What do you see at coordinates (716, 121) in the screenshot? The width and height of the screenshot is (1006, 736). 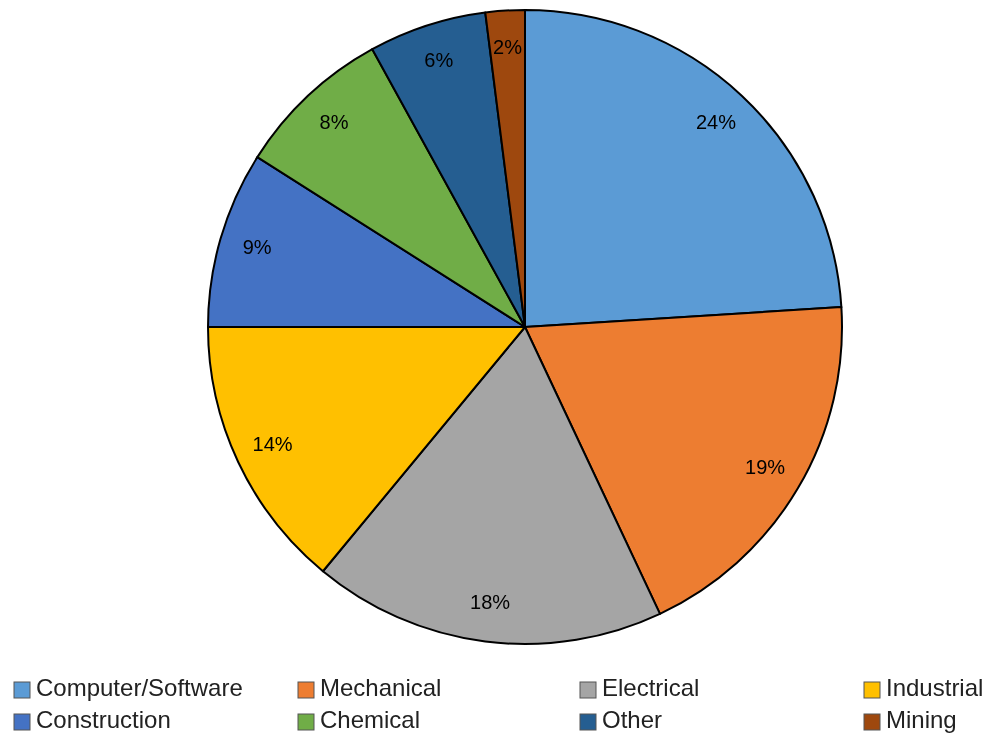 I see `data-label: 24%` at bounding box center [716, 121].